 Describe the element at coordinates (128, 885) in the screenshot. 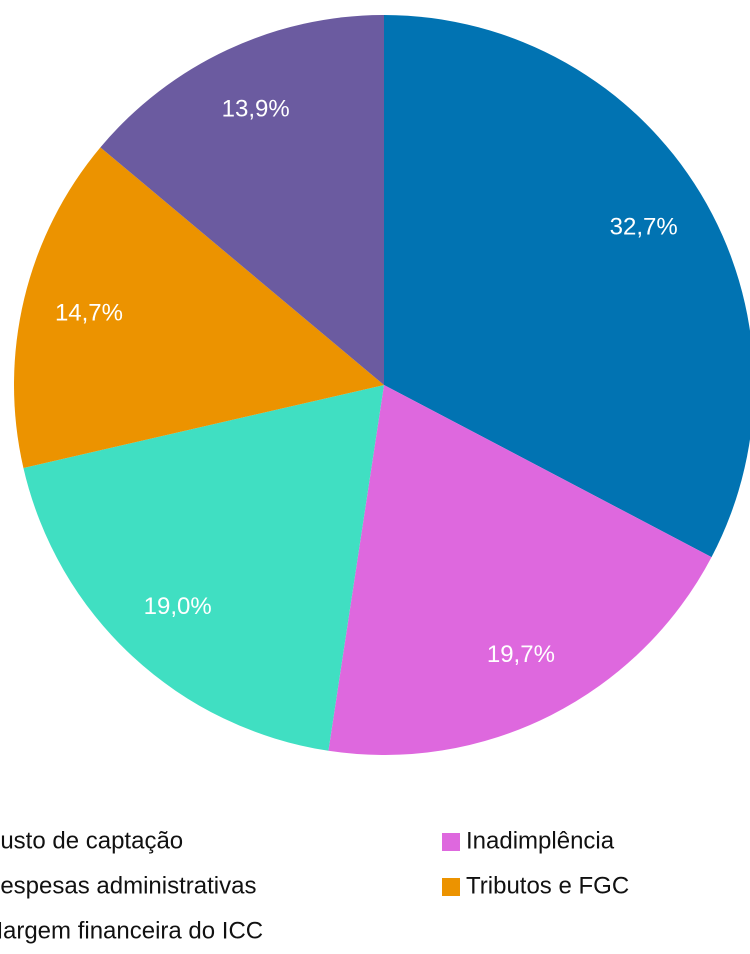

I see `legend-label: Despesas administrativas` at that location.